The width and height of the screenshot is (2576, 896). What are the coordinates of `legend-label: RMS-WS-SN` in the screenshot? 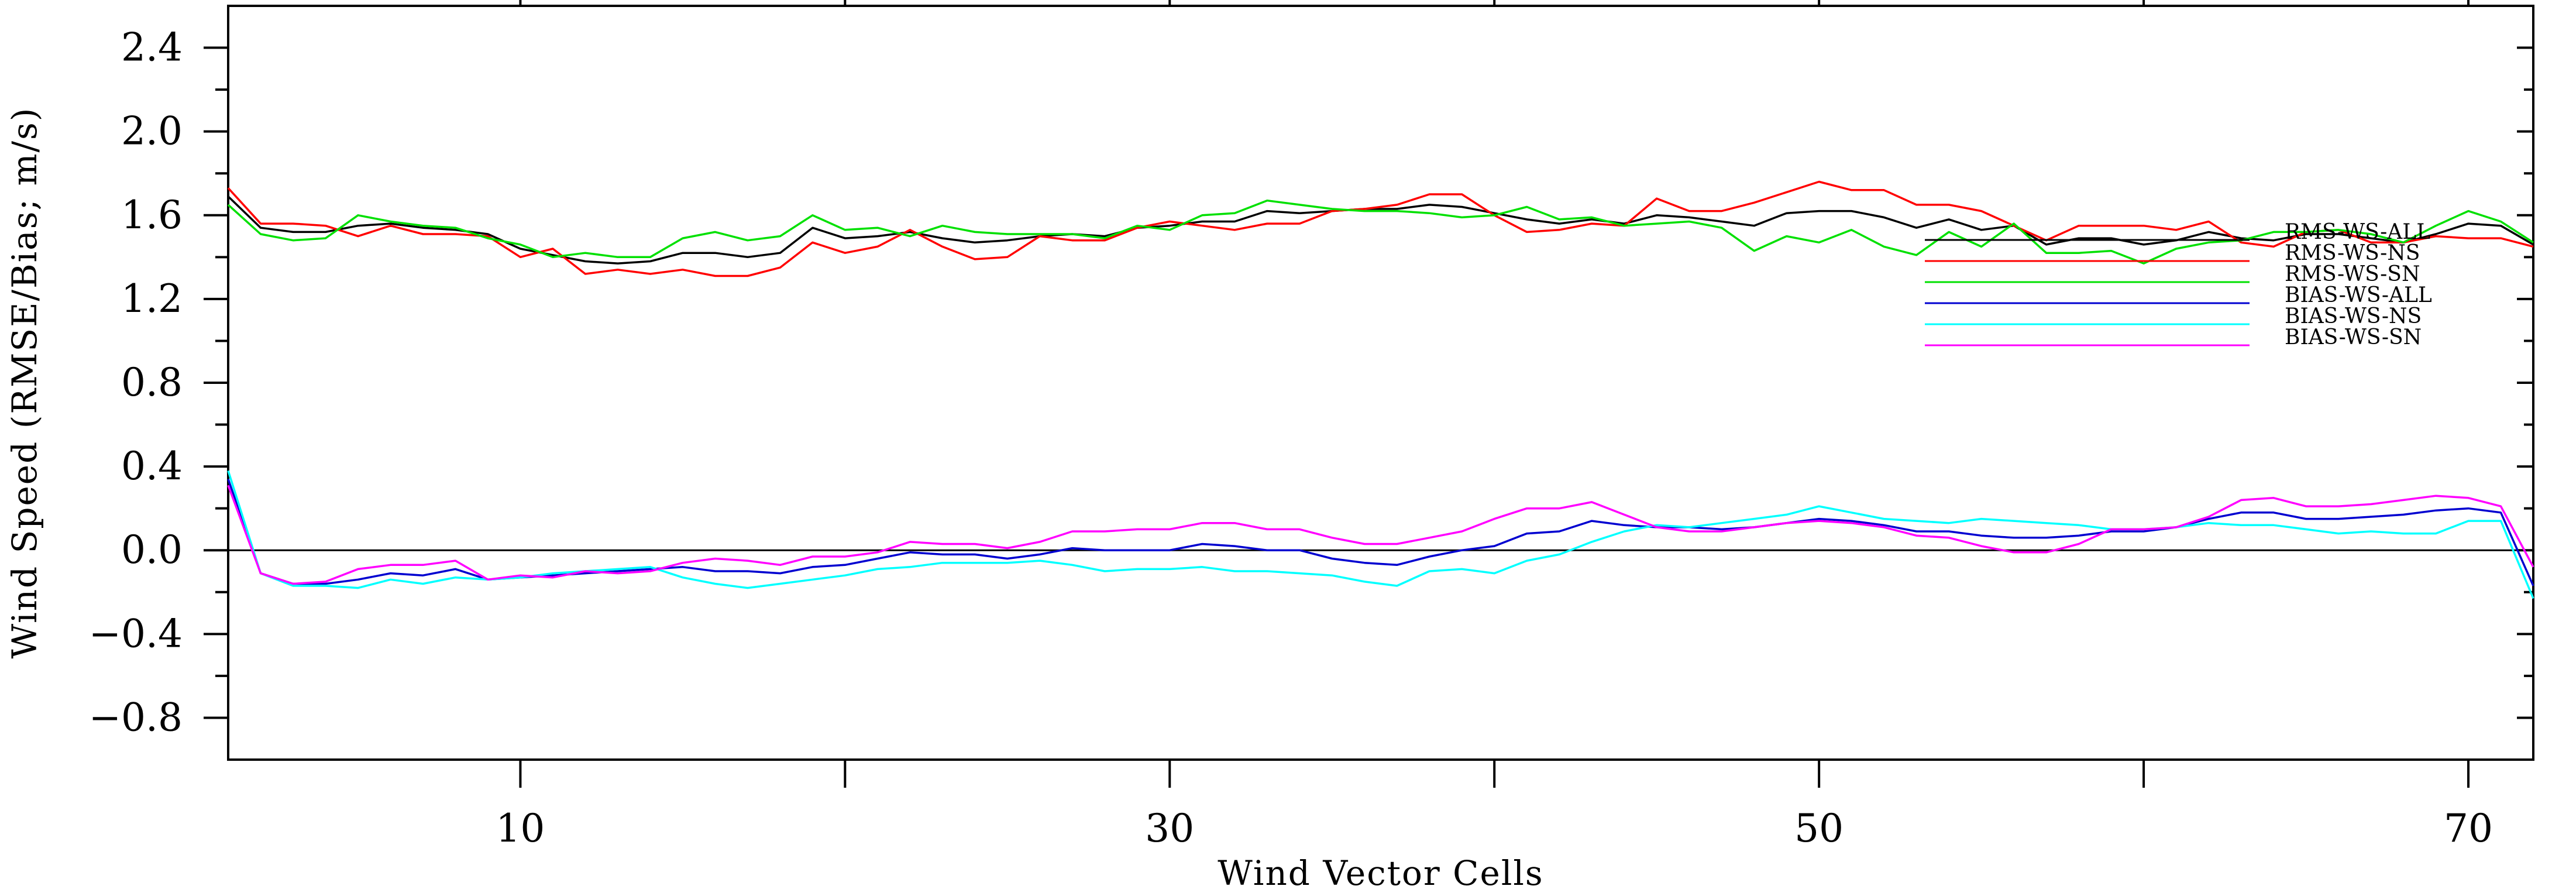 It's located at (2353, 274).